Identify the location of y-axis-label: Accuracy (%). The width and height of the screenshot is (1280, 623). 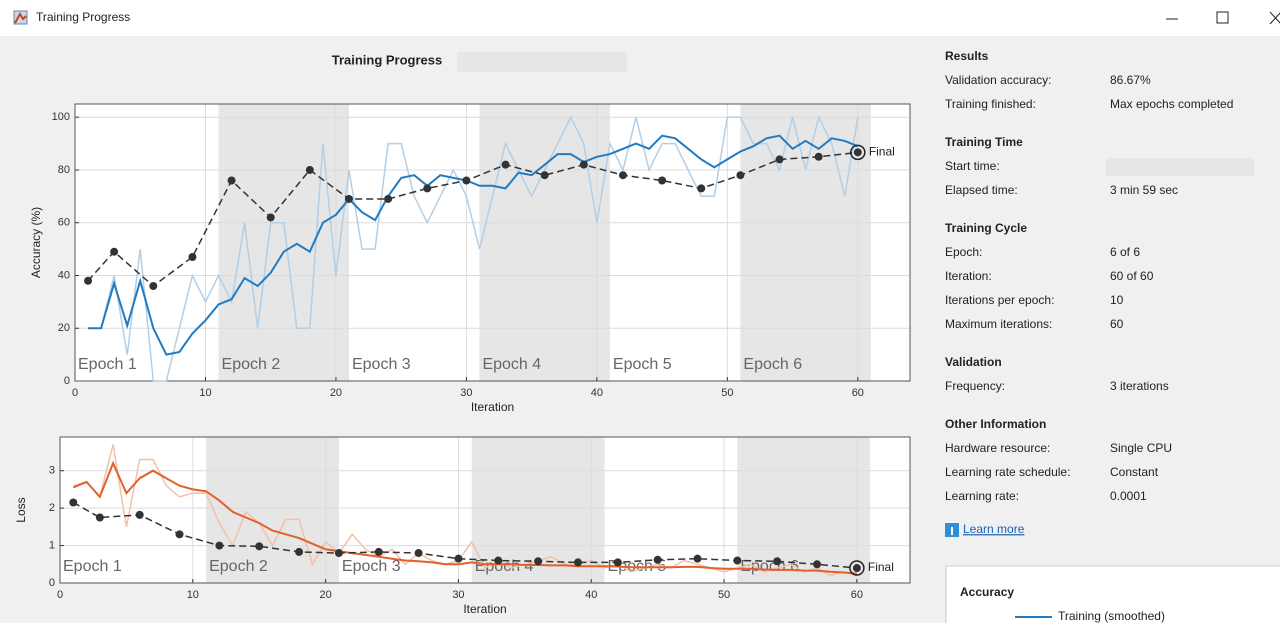
(36, 242).